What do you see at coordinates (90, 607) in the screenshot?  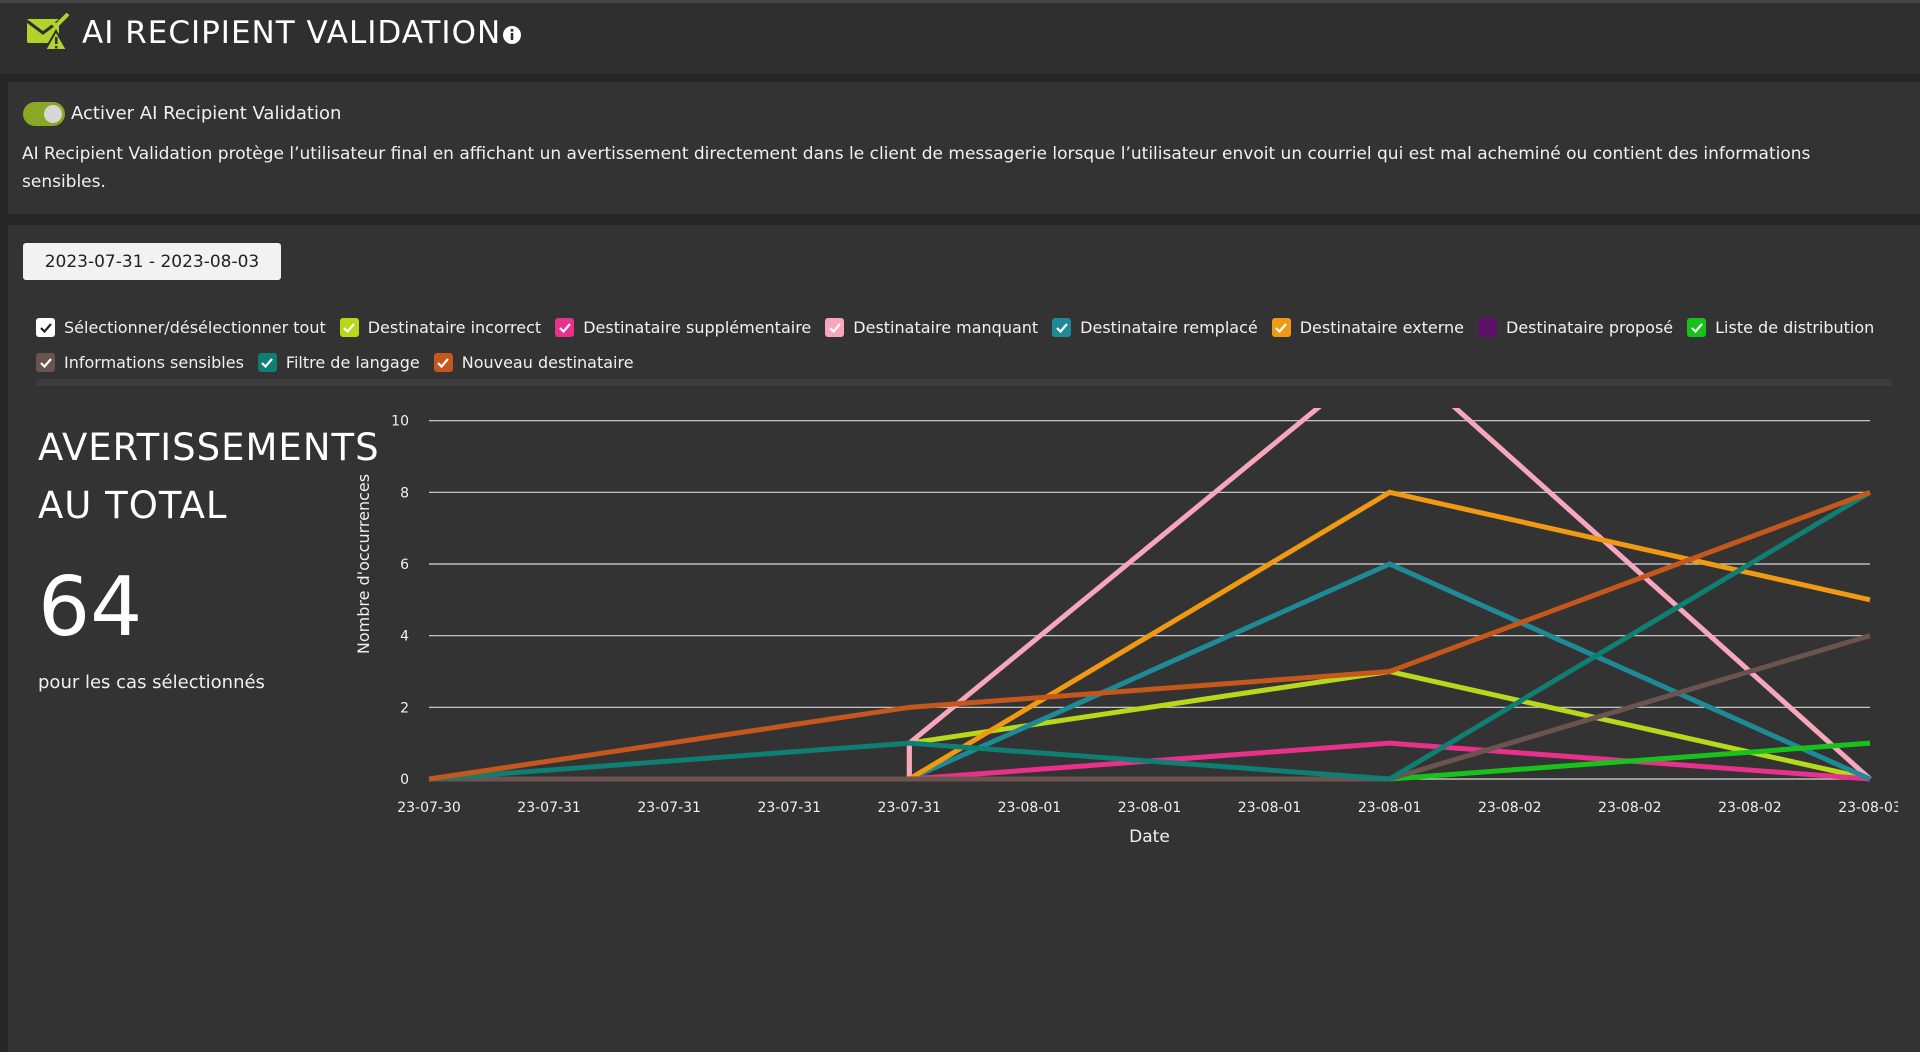 I see `total-warnings-count: 64` at bounding box center [90, 607].